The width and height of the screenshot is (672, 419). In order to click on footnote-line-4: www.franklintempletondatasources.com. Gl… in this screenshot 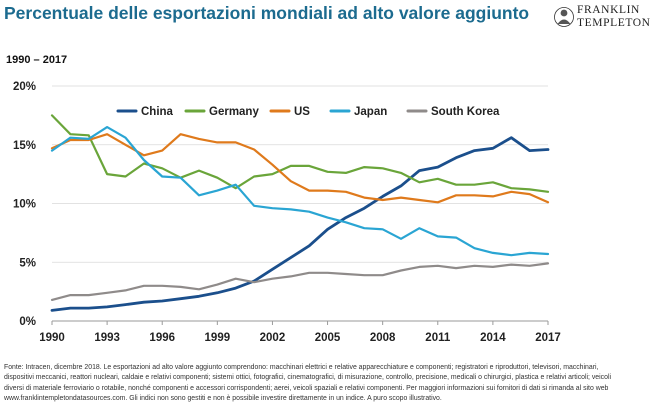, I will do `click(223, 399)`.